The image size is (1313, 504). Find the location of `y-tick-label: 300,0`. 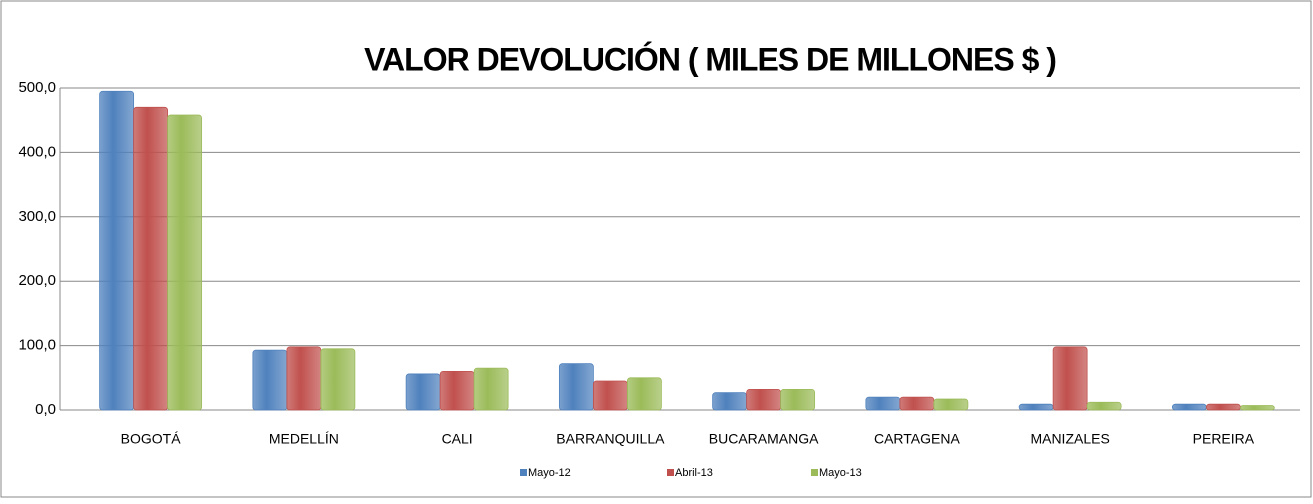

y-tick-label: 300,0 is located at coordinates (37, 216).